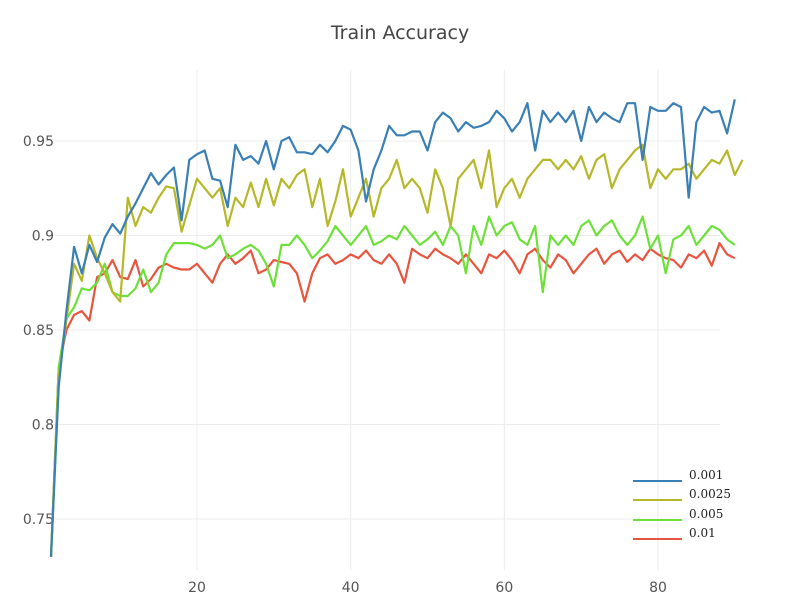 This screenshot has height=600, width=800. Describe the element at coordinates (38, 142) in the screenshot. I see `y-tick-label: 0.95` at that location.